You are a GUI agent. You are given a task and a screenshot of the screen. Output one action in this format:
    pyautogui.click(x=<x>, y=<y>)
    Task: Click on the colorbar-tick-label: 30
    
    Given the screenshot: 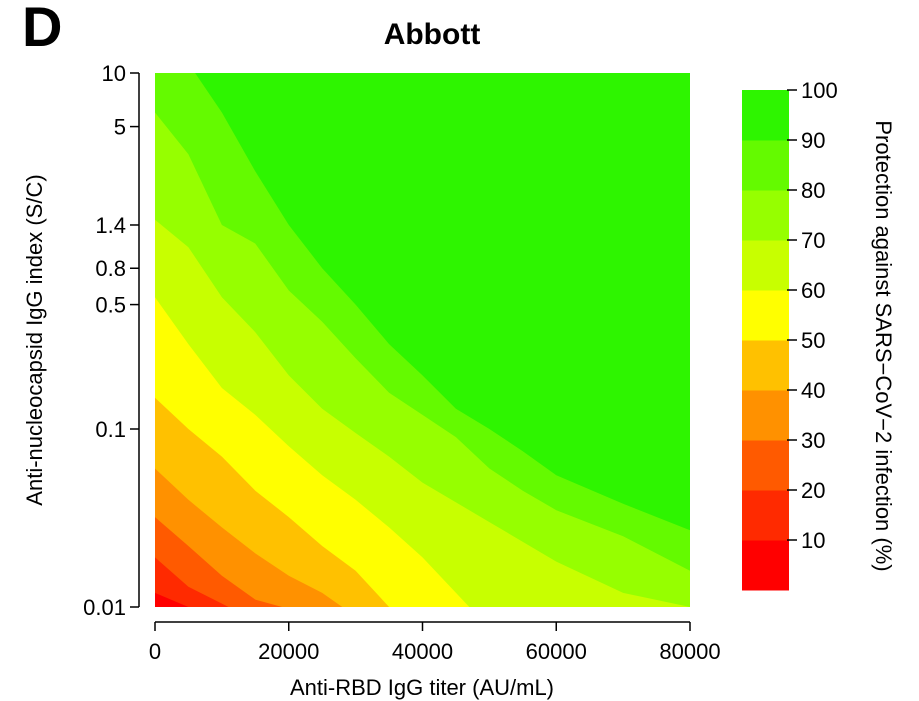 What is the action you would take?
    pyautogui.click(x=813, y=440)
    